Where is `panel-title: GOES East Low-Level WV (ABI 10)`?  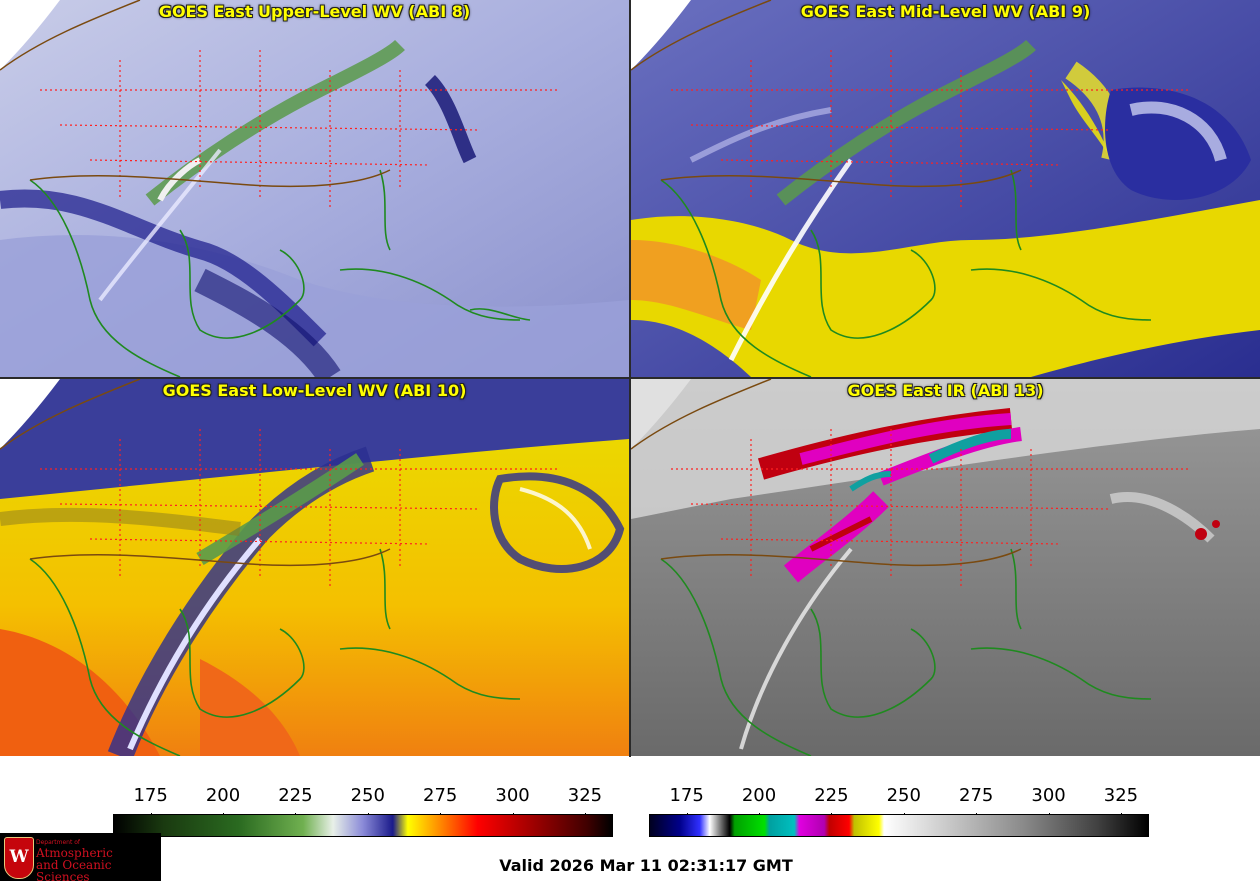
panel-title: GOES East Low-Level WV (ABI 10) is located at coordinates (314, 390).